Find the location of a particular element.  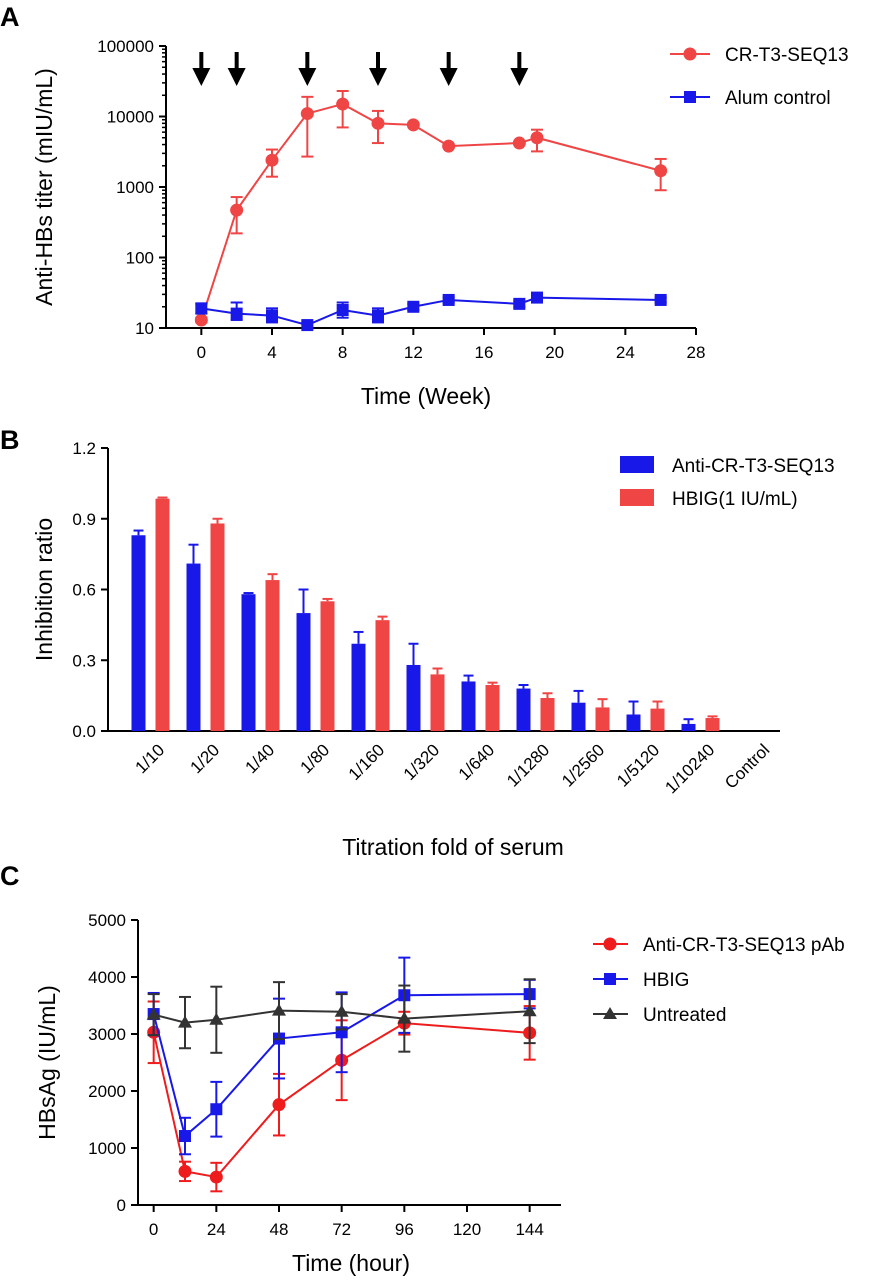

x-tick-label: 1/640 is located at coordinates (477, 762).